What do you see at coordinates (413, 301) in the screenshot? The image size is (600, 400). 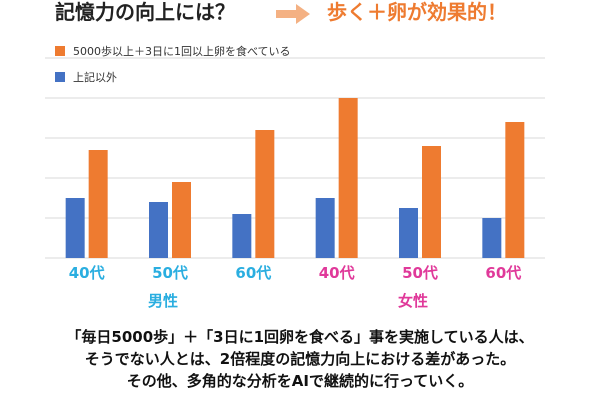 I see `group-label-female: 女性` at bounding box center [413, 301].